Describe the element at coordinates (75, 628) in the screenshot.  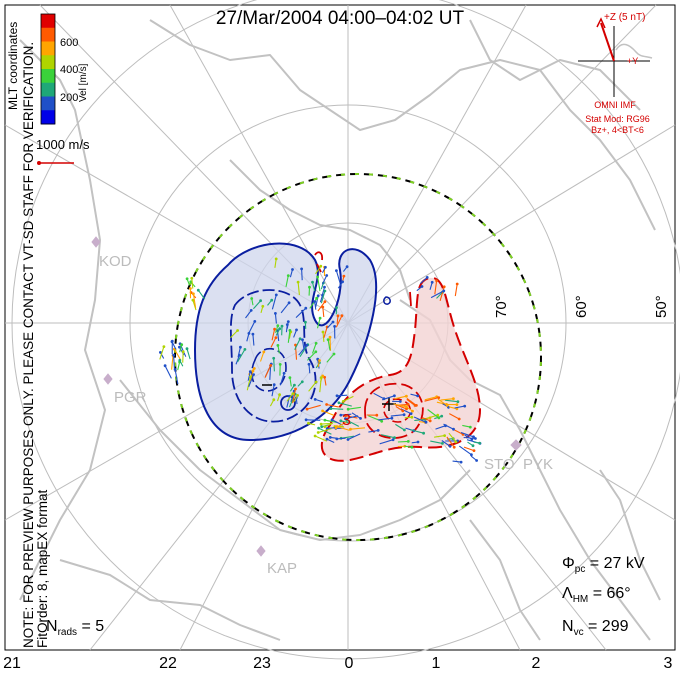
I see `stat-n-rads: Nrads = 5` at that location.